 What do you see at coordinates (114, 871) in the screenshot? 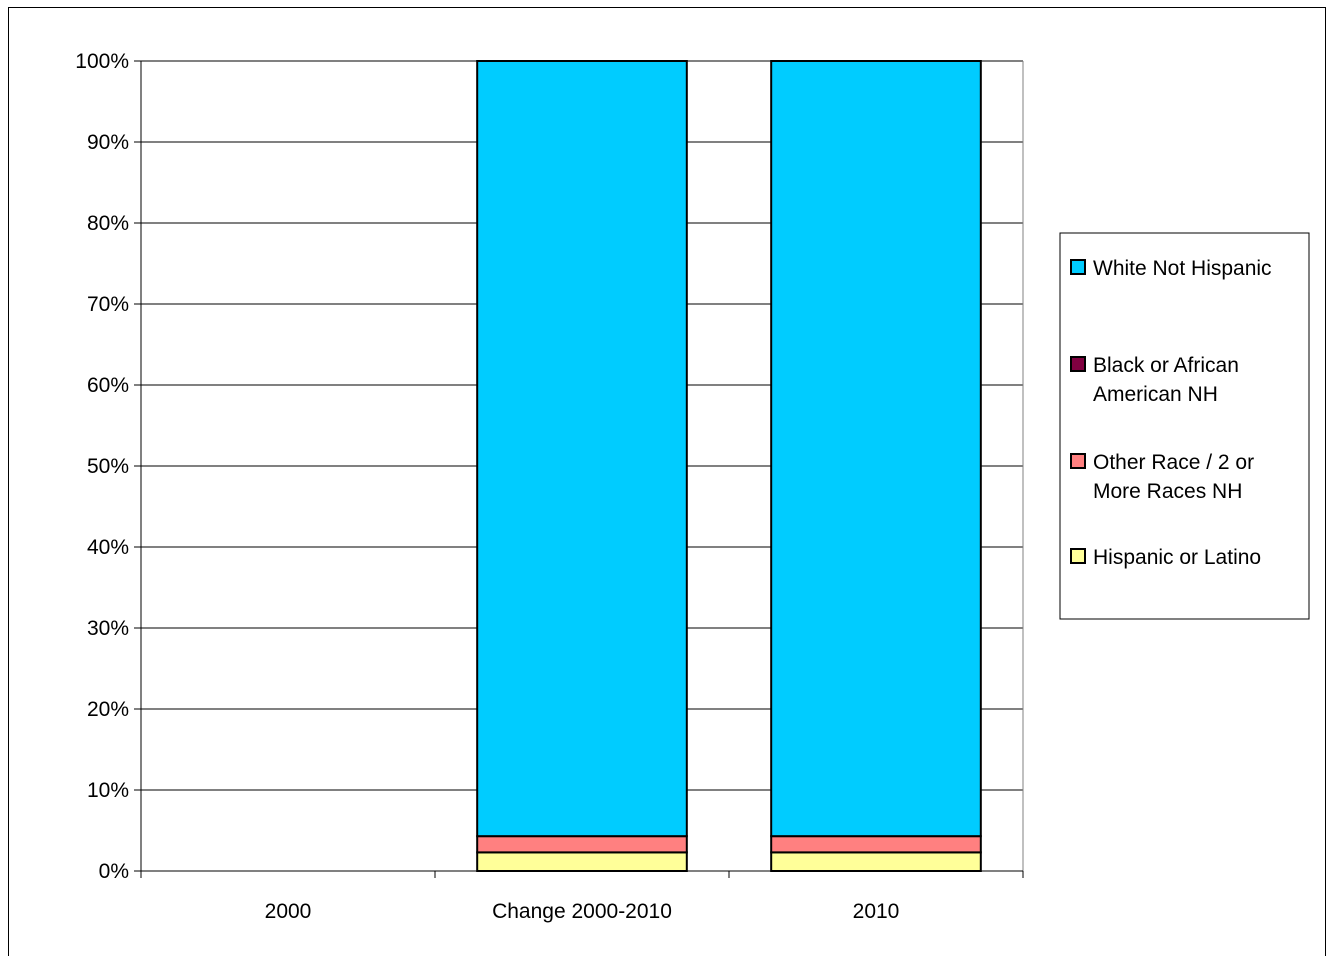
I see `y-tick-label: 0%` at bounding box center [114, 871].